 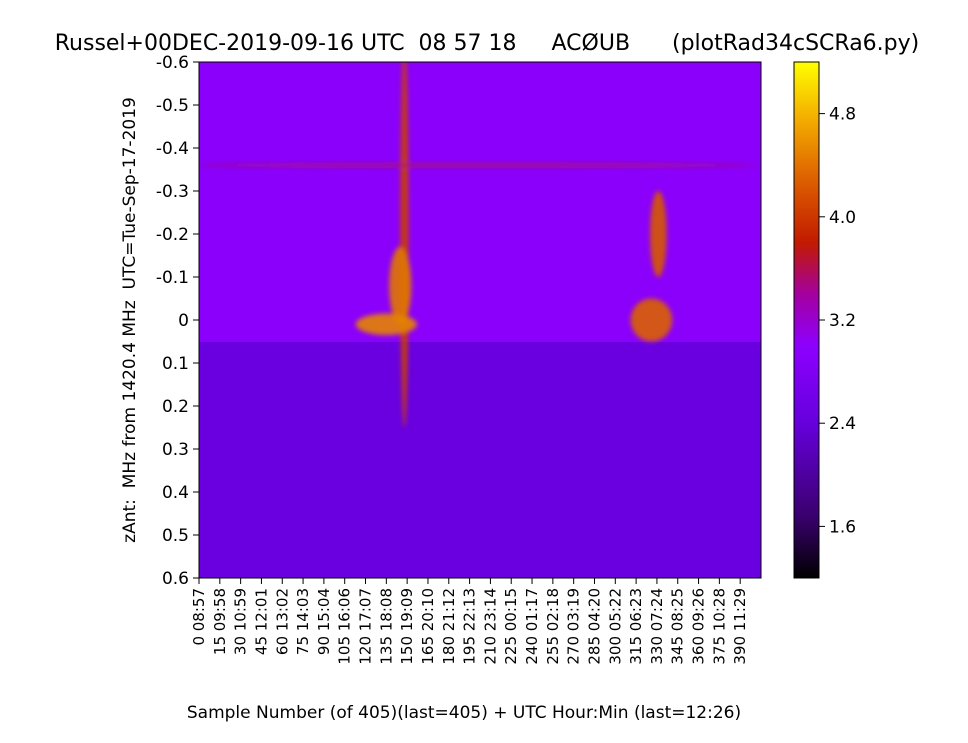 What do you see at coordinates (183, 321) in the screenshot?
I see `y-tick-label: 0` at bounding box center [183, 321].